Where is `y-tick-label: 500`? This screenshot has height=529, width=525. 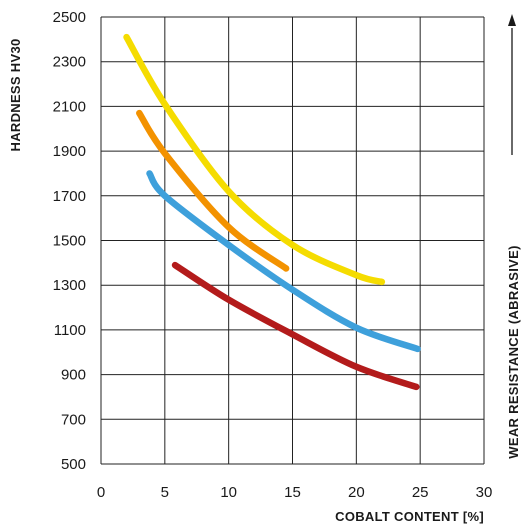
y-tick-label: 500 is located at coordinates (73, 464).